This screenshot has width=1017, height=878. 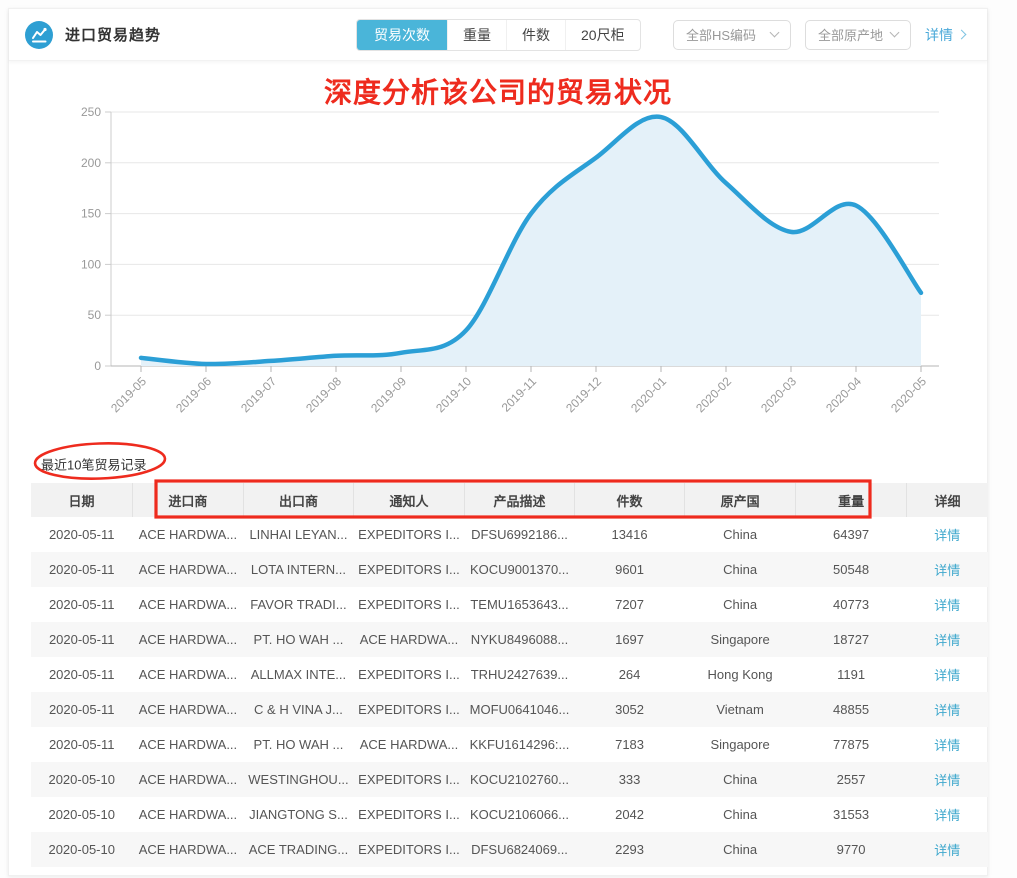 I want to click on column-header: 日期, so click(x=82, y=500).